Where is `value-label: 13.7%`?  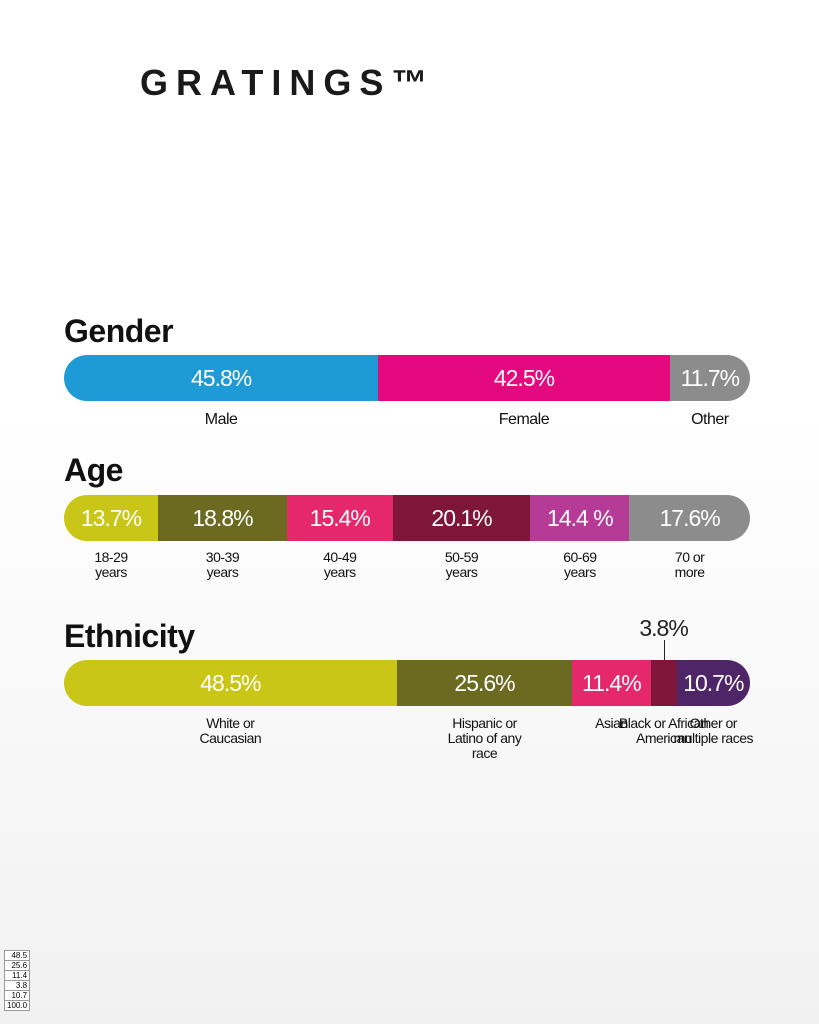 value-label: 13.7% is located at coordinates (111, 518).